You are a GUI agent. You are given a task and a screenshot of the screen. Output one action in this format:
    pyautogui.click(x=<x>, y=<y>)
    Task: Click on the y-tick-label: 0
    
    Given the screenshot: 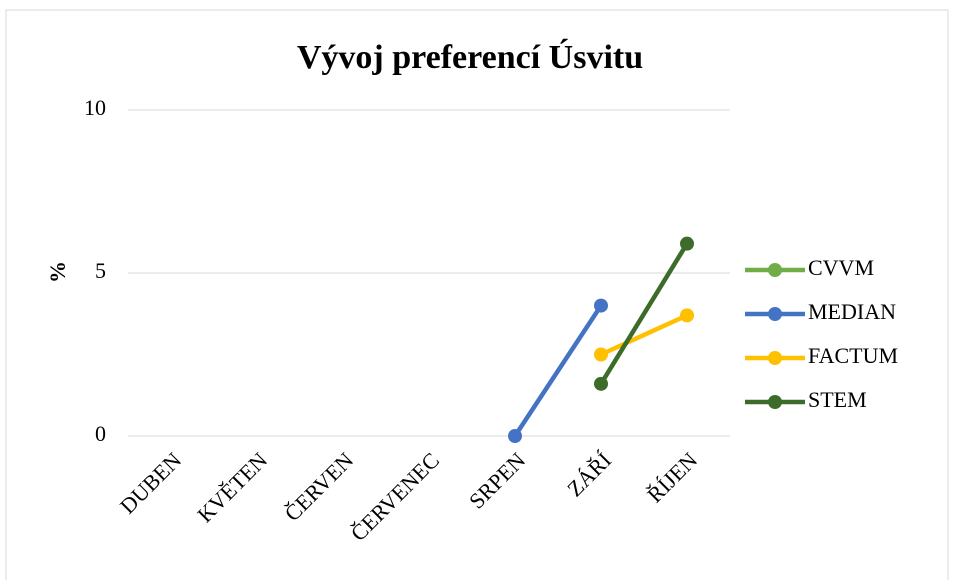 What is the action you would take?
    pyautogui.click(x=100, y=433)
    